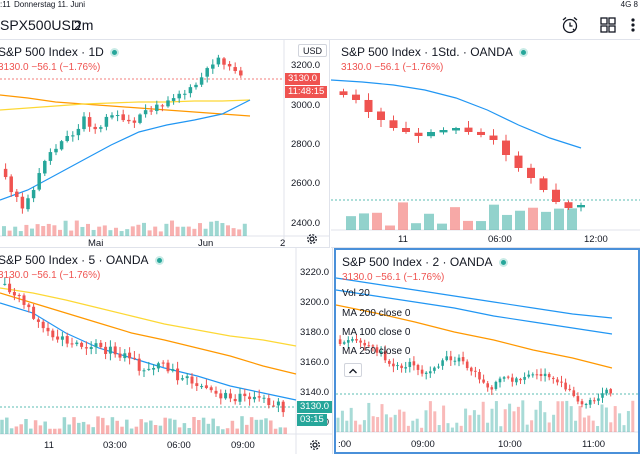  I want to click on y-tick: 3140.0, so click(314, 392).